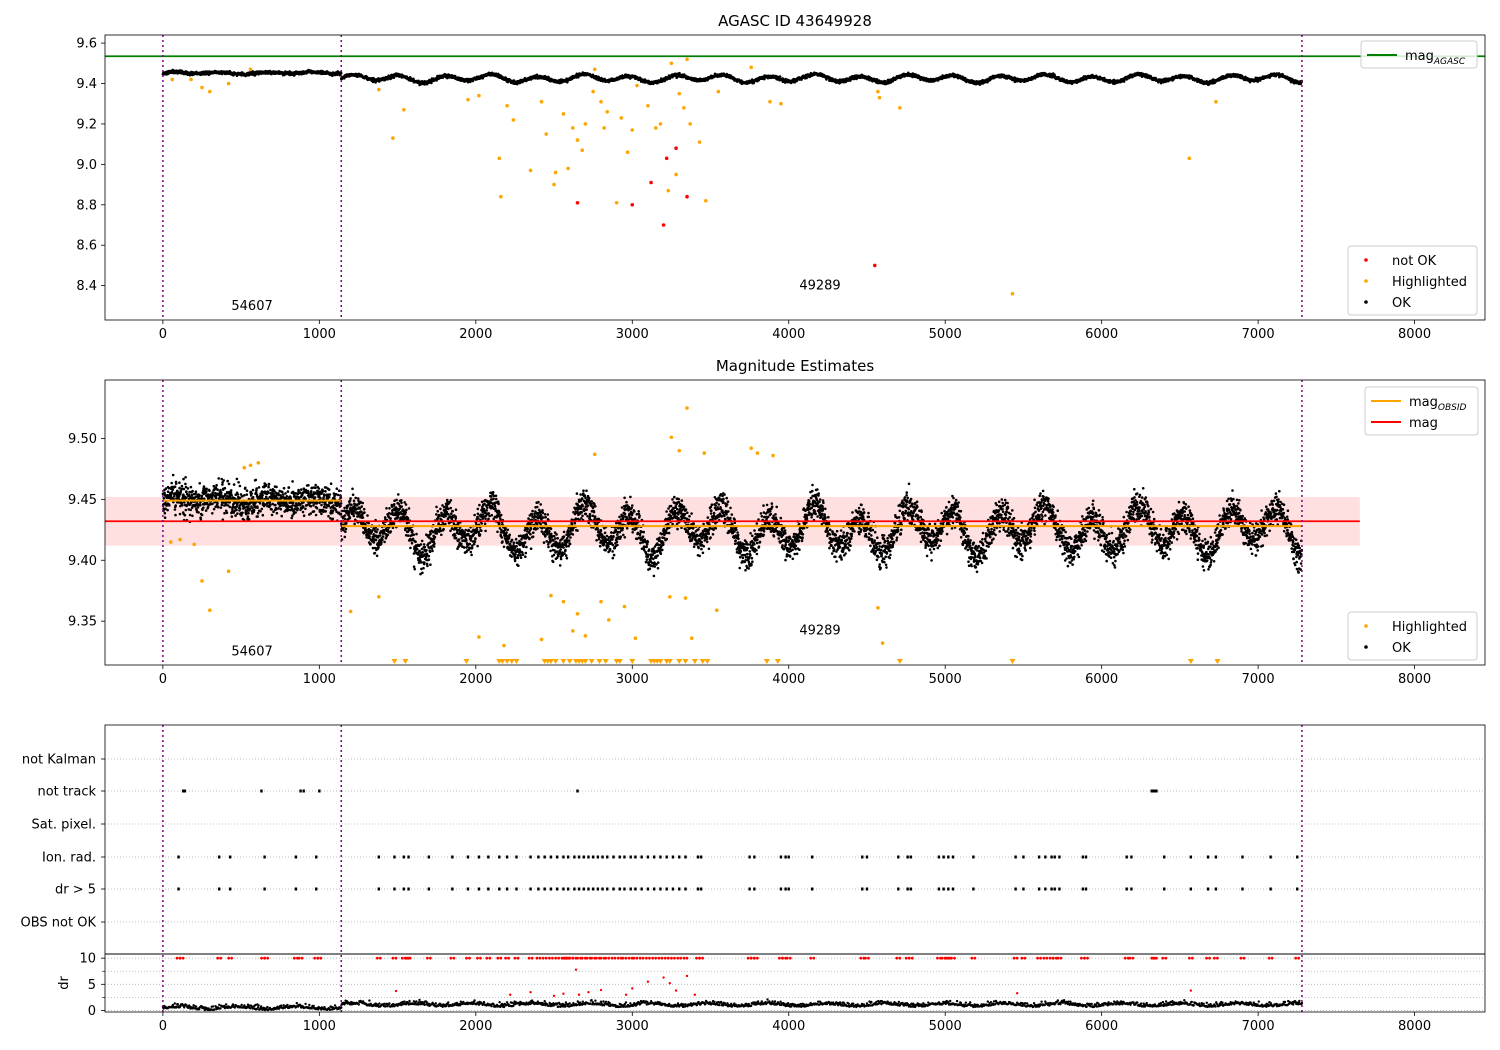  Describe the element at coordinates (475, 334) in the screenshot. I see `x-tick-label: 2000` at that location.